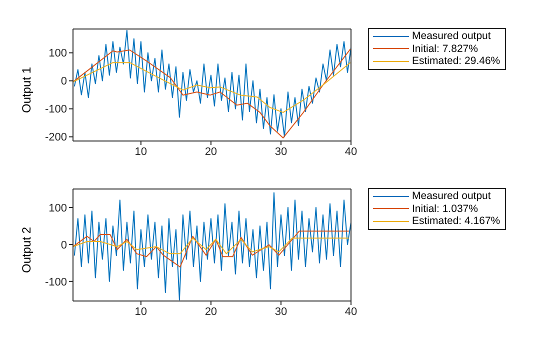 This screenshot has height=337, width=560. I want to click on legend-label: Estimated: 29.46%, so click(456, 61).